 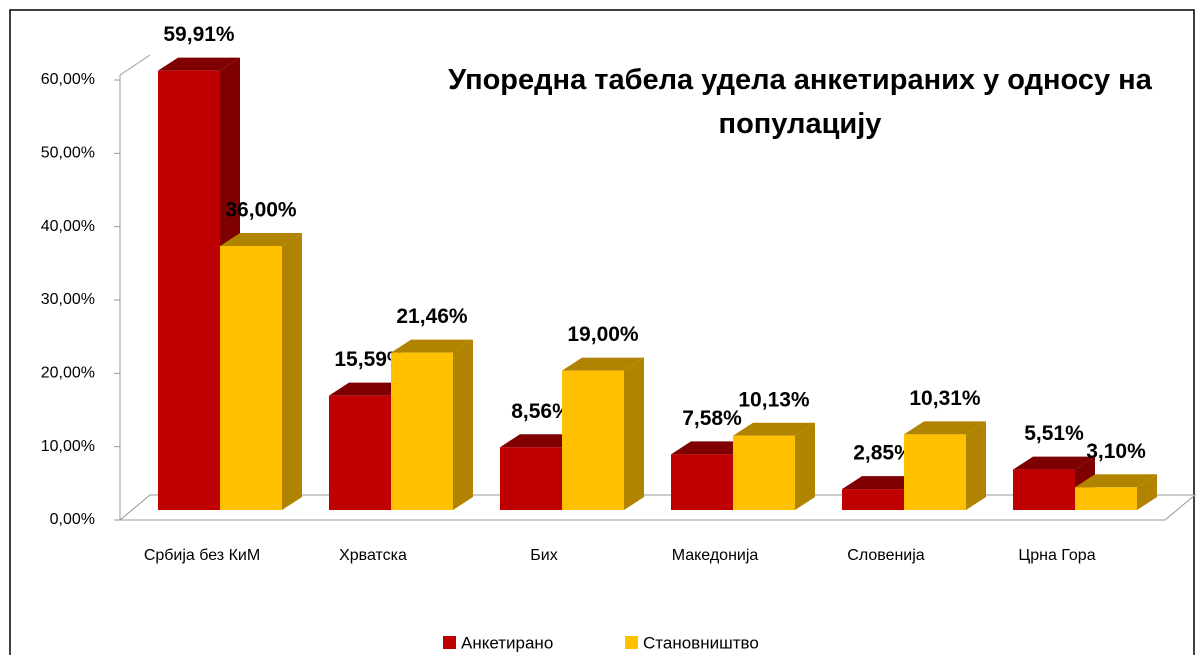 I want to click on value-label: 5,51%, so click(x=1054, y=433).